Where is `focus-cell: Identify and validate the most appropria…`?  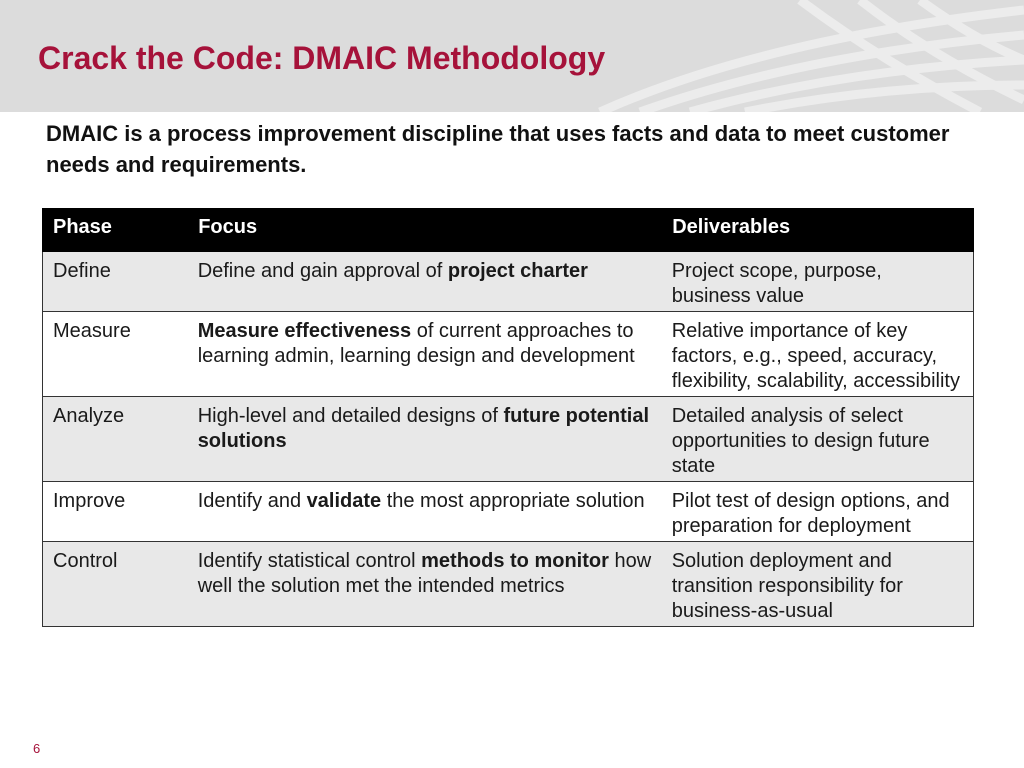
focus-cell: Identify and validate the most appropria… is located at coordinates (424, 511).